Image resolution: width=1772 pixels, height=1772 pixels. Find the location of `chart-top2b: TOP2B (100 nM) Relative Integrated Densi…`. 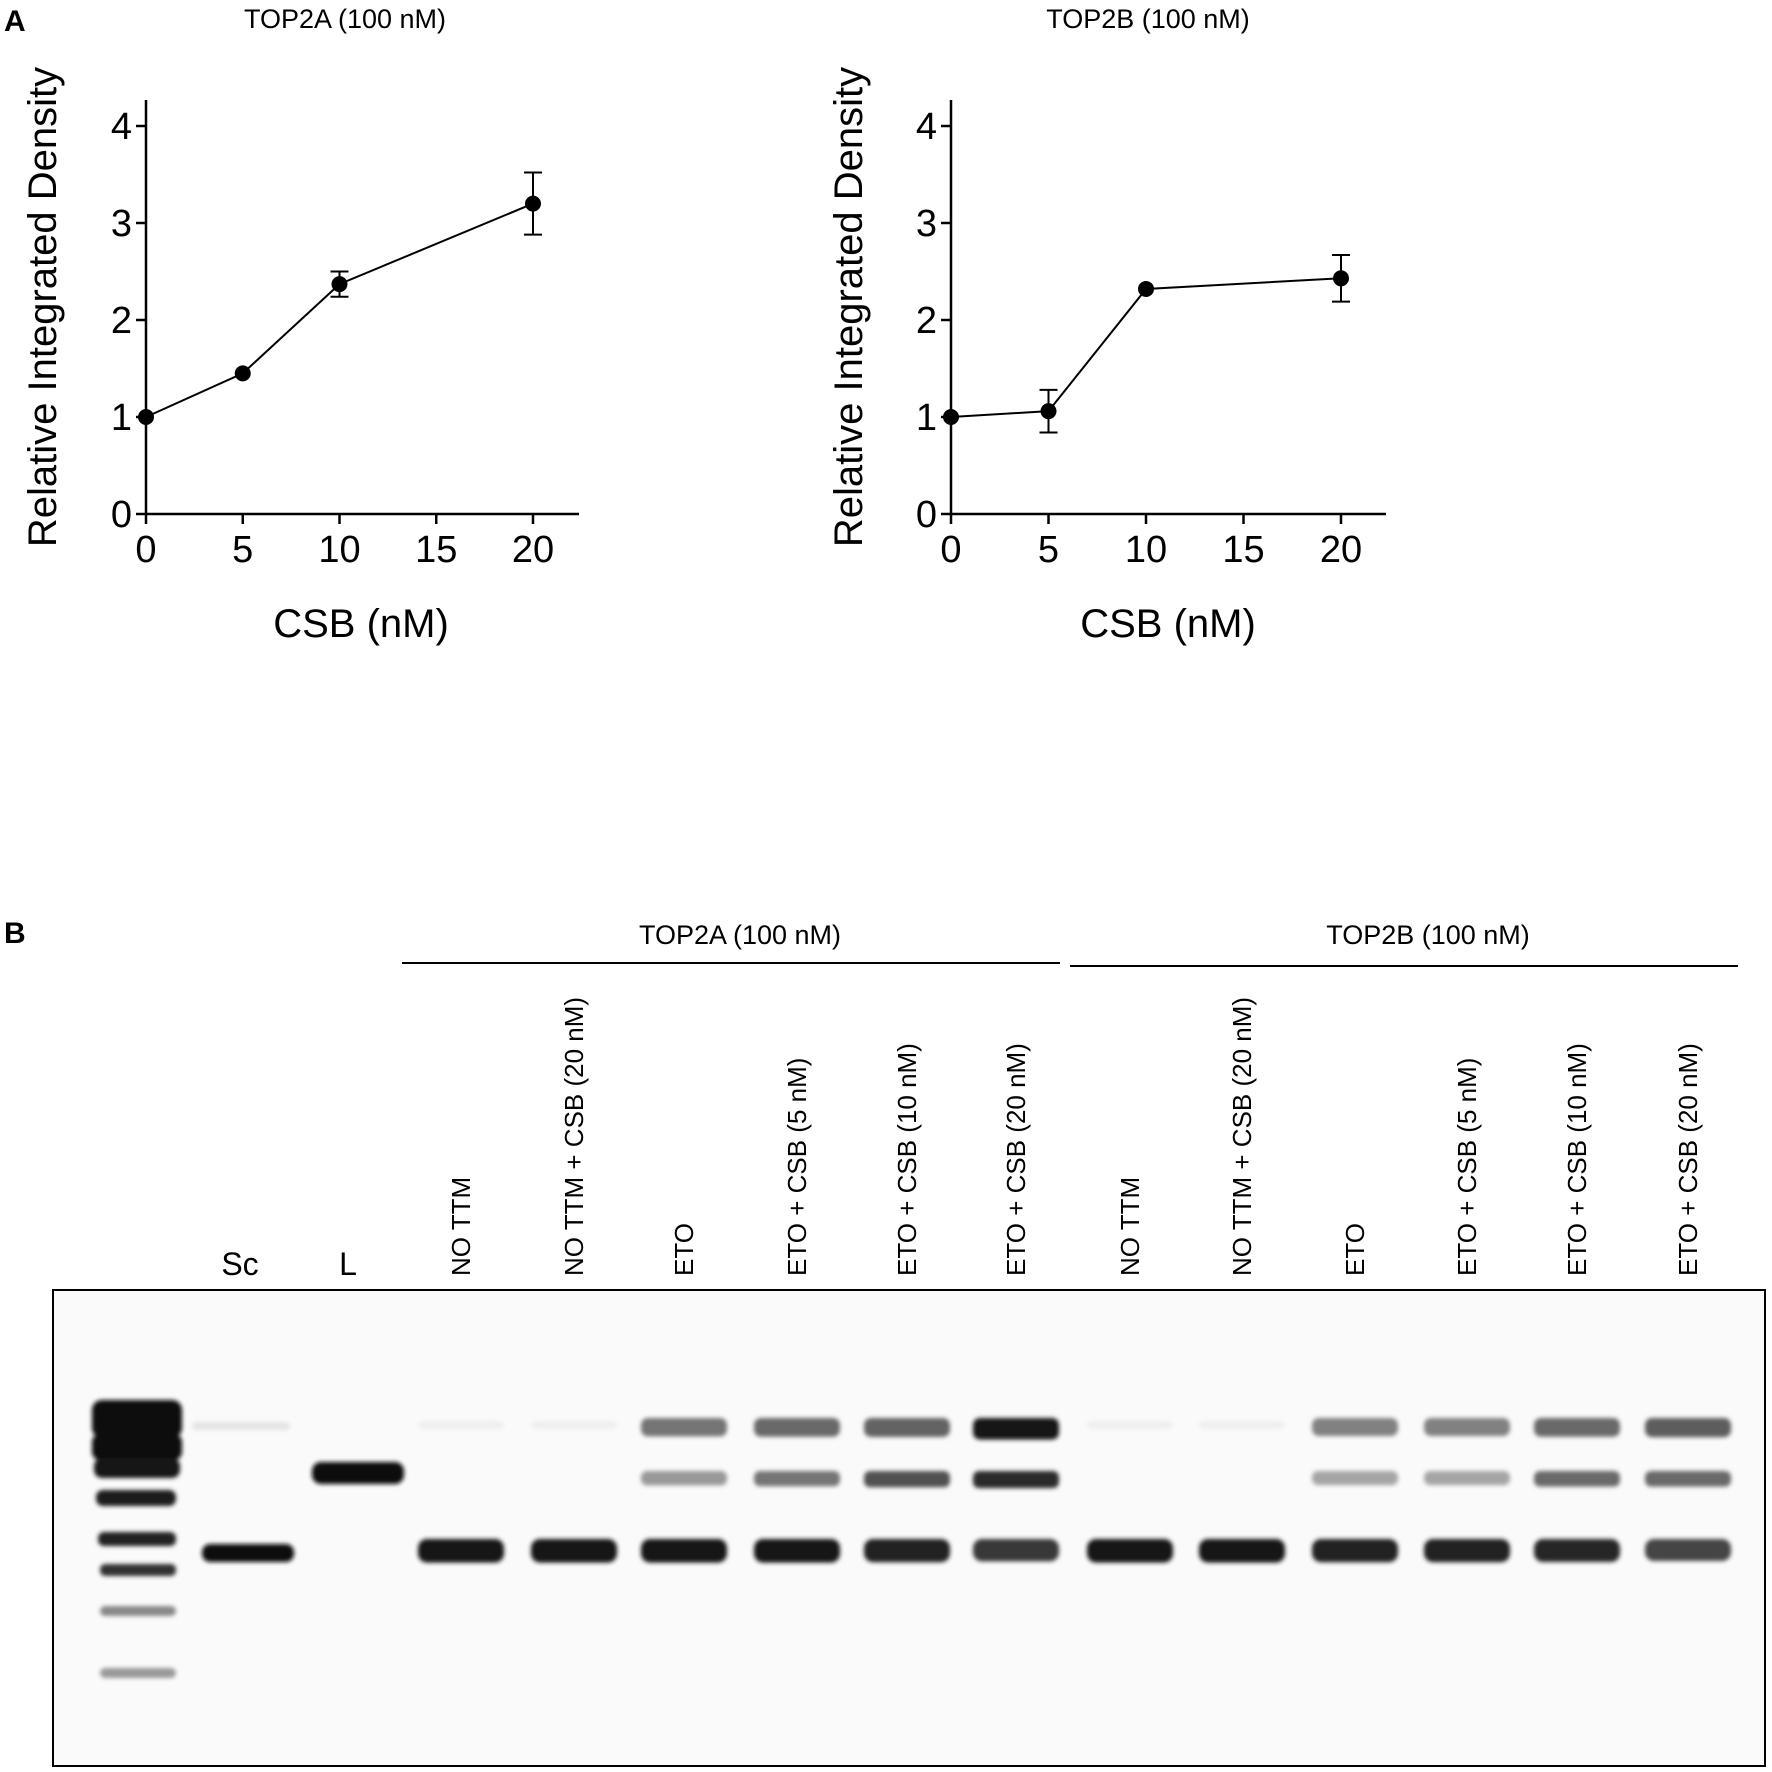

chart-top2b: TOP2B (100 nM) Relative Integrated Densi… is located at coordinates (1106, 325).